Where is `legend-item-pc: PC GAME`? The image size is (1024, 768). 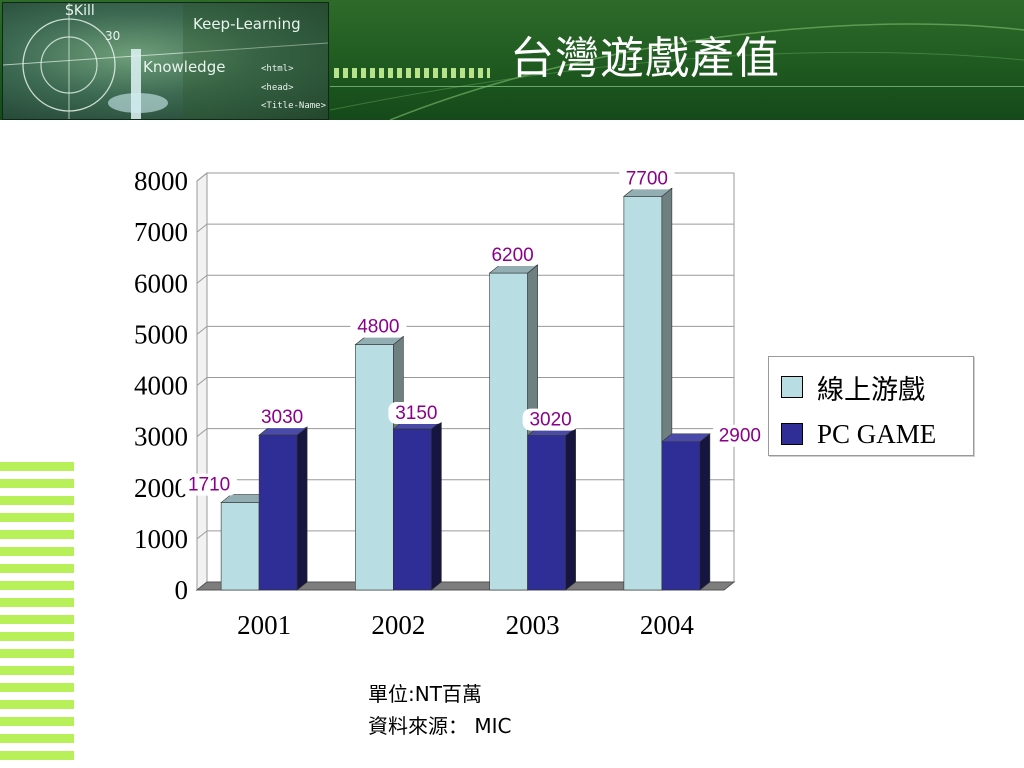
legend-item-pc: PC GAME is located at coordinates (858, 434).